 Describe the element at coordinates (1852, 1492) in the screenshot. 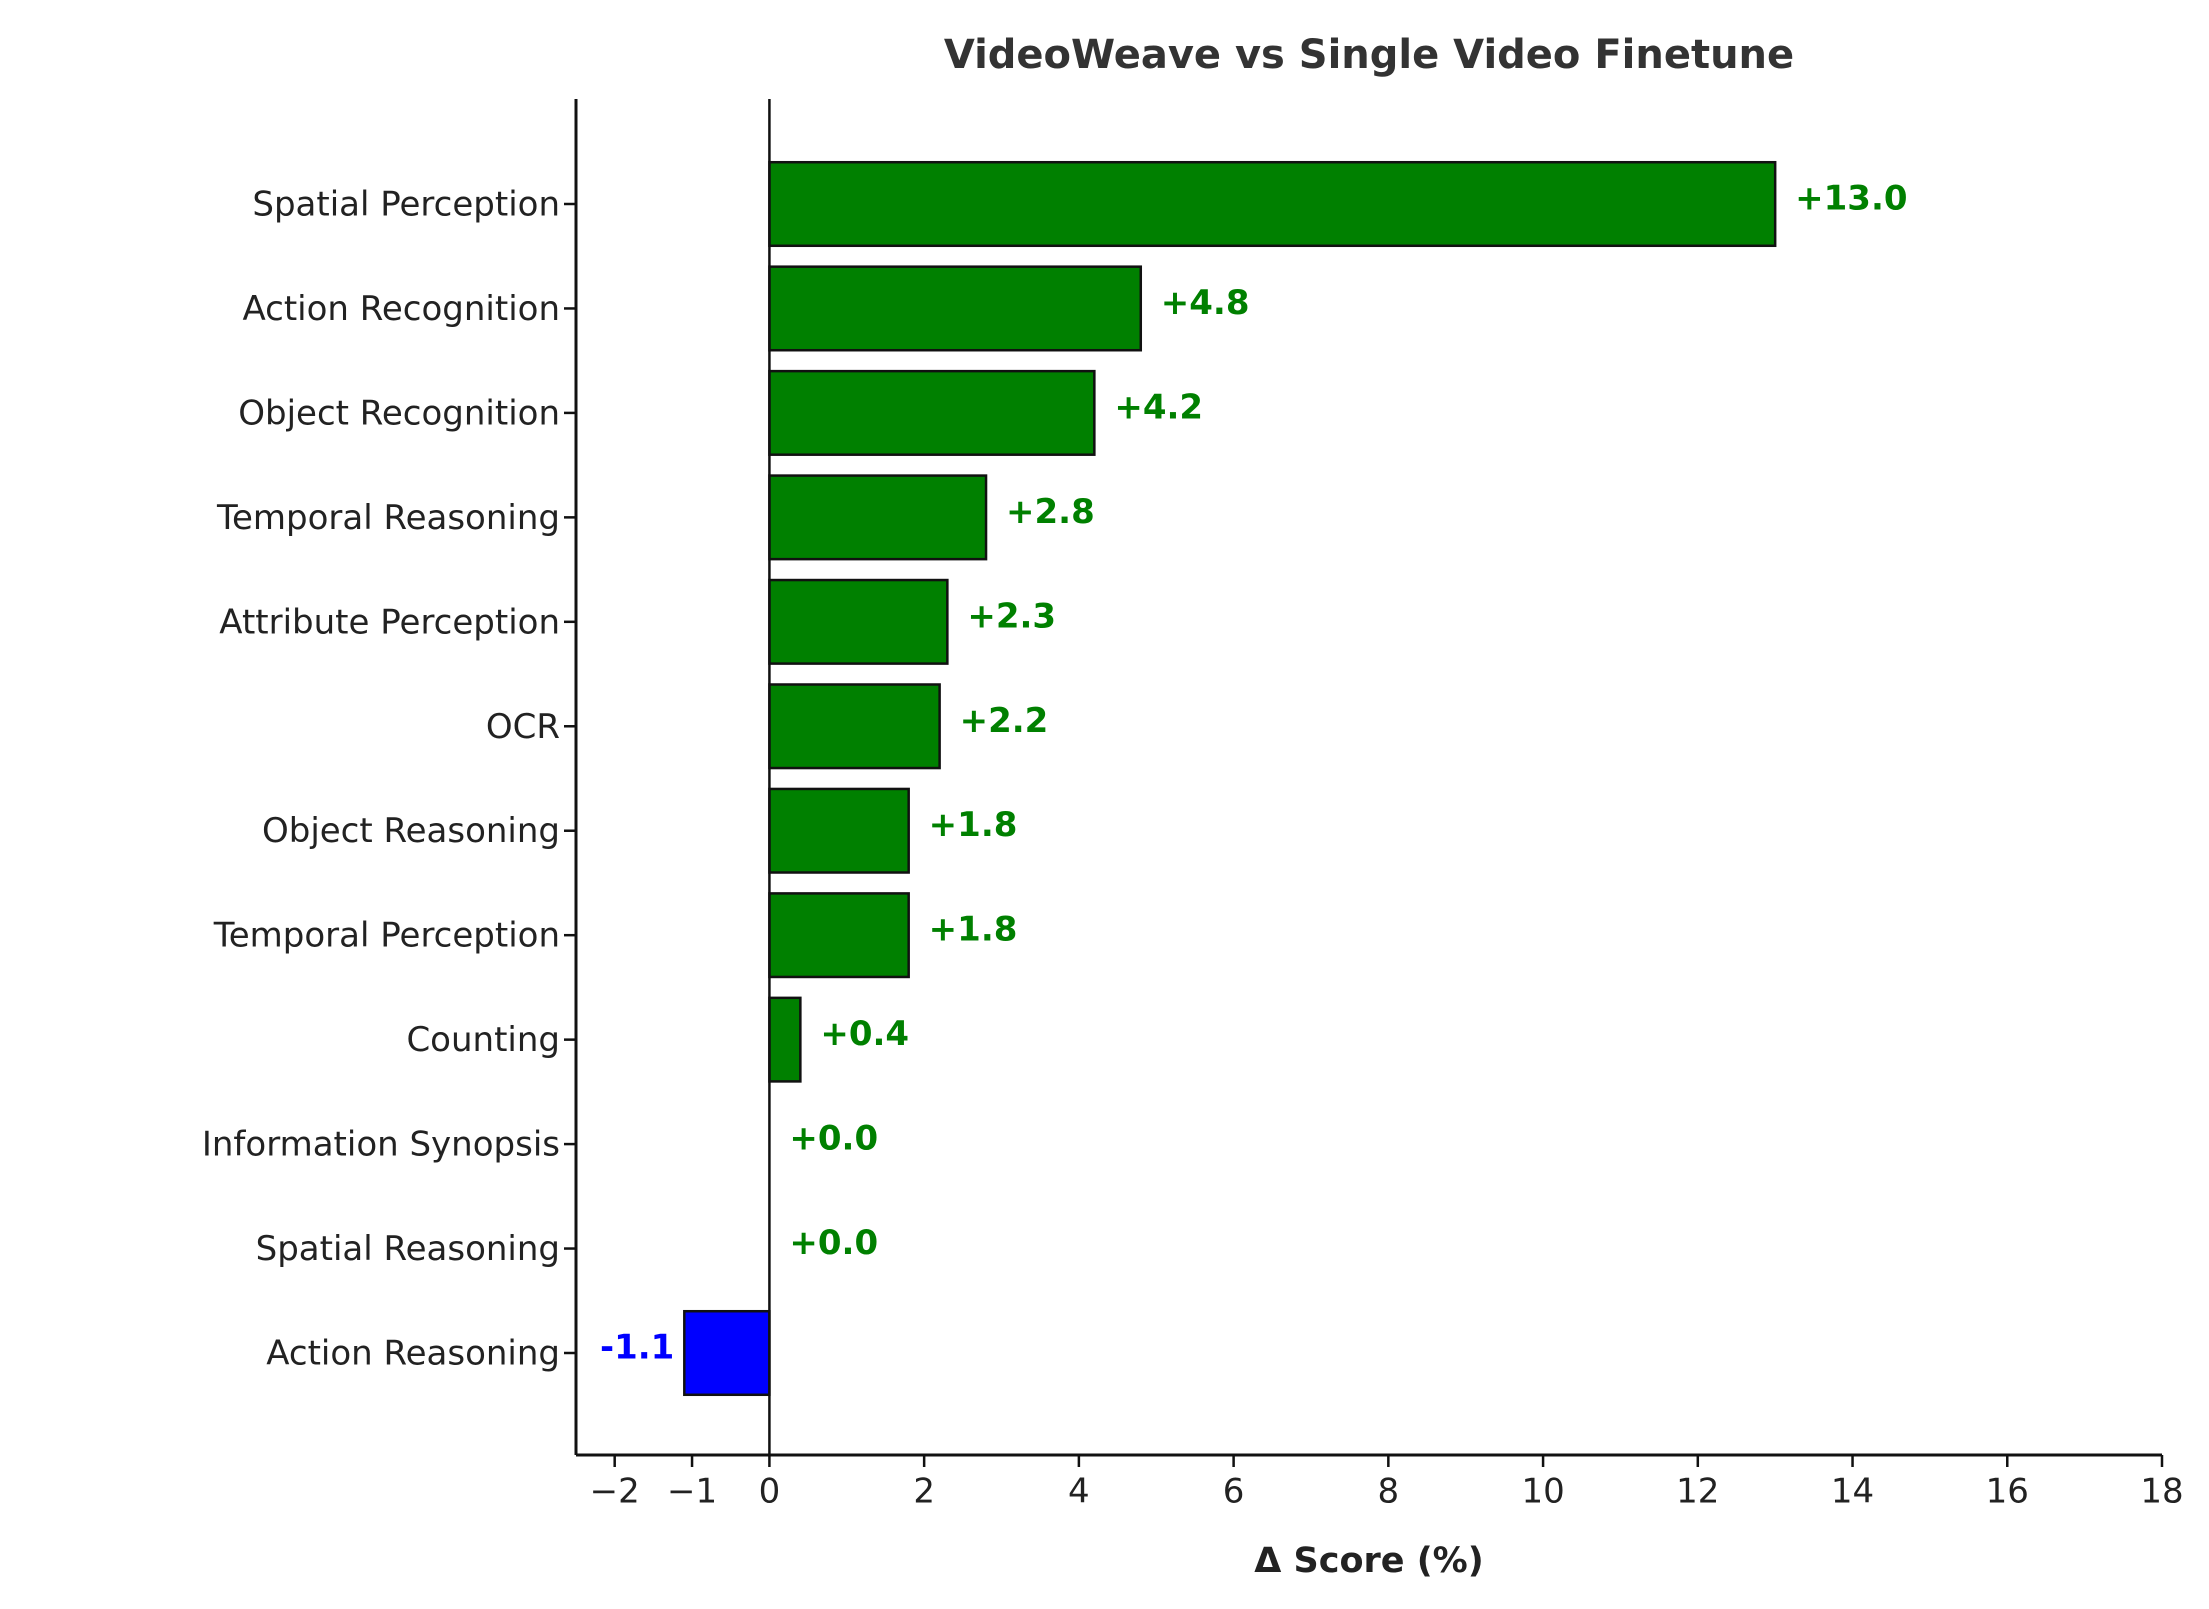

I see `x-tick-label: 14` at that location.